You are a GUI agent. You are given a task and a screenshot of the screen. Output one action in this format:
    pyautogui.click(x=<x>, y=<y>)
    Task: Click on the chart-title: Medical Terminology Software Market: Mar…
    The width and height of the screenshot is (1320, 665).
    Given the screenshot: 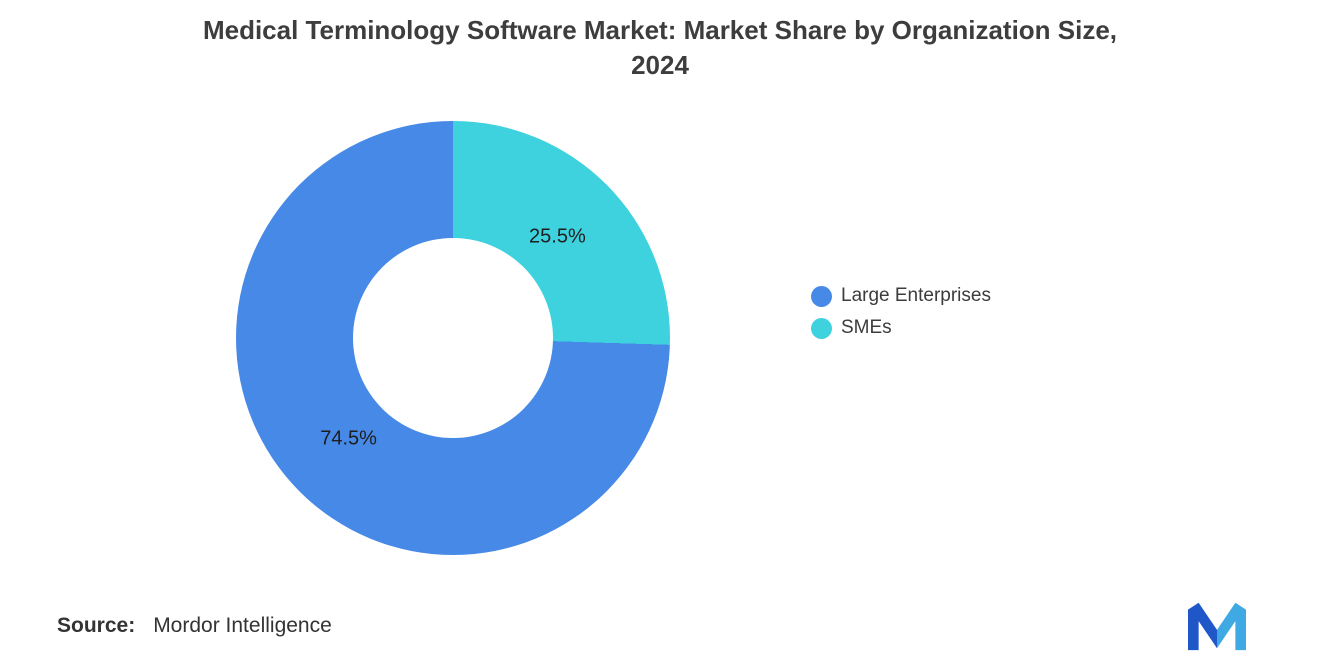 What is the action you would take?
    pyautogui.click(x=660, y=48)
    